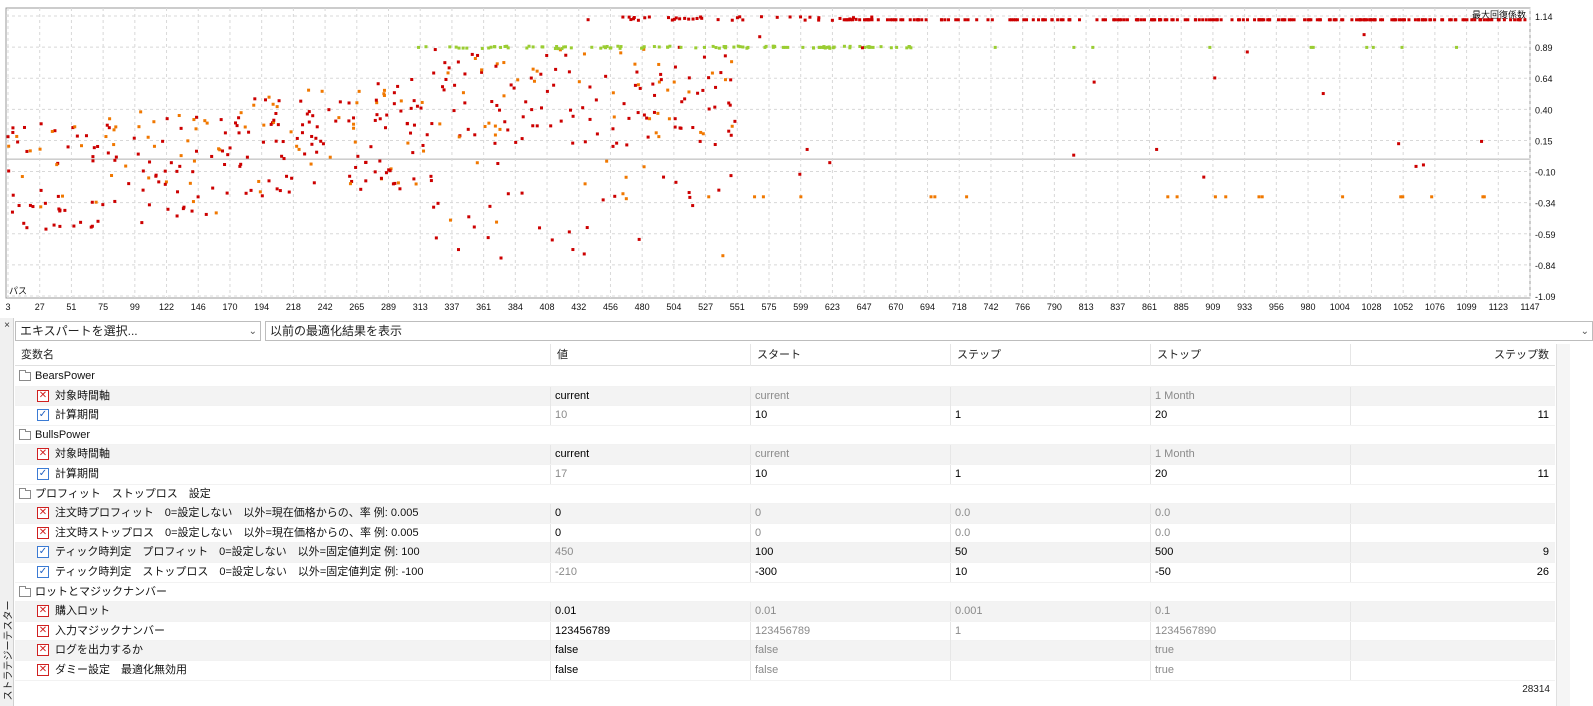 This screenshot has width=1593, height=706. I want to click on value-cell: 123456789, so click(650, 631).